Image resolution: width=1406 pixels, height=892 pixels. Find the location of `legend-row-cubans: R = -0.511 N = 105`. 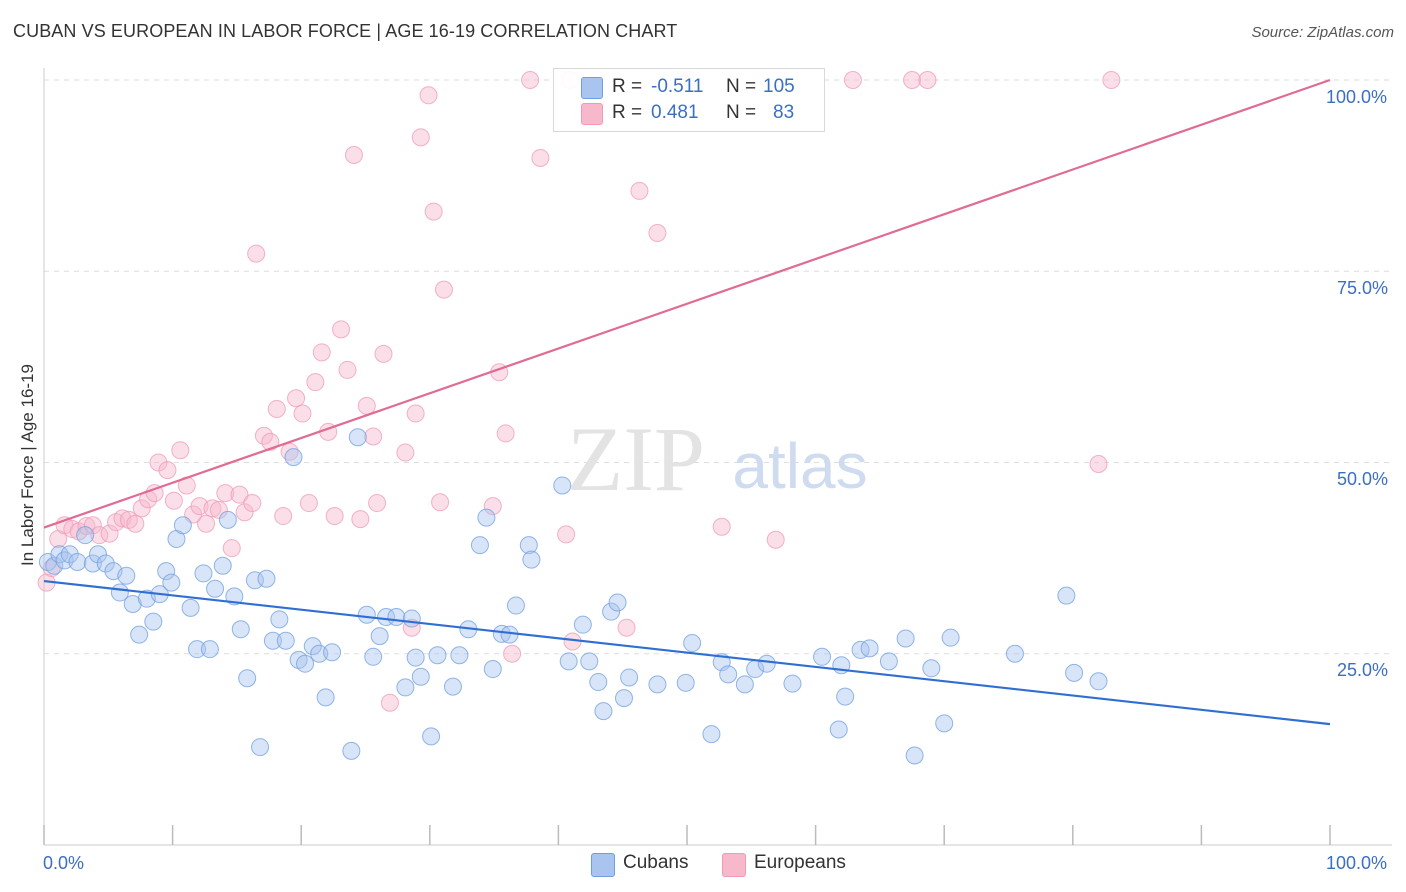

legend-row-cubans: R = -0.511 N = 105 is located at coordinates (689, 88).